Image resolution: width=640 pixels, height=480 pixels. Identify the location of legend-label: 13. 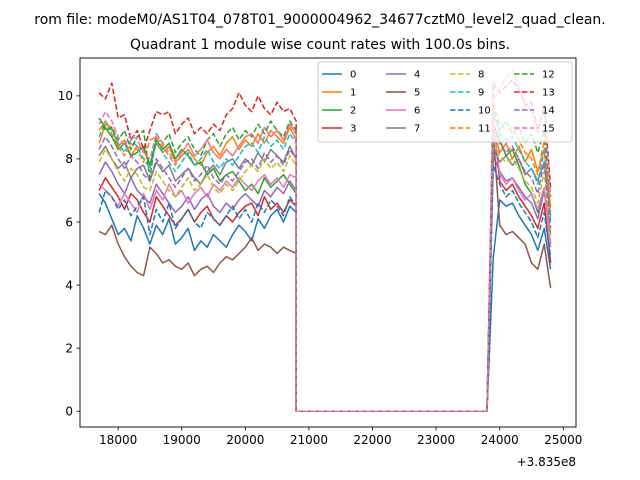
(548, 93).